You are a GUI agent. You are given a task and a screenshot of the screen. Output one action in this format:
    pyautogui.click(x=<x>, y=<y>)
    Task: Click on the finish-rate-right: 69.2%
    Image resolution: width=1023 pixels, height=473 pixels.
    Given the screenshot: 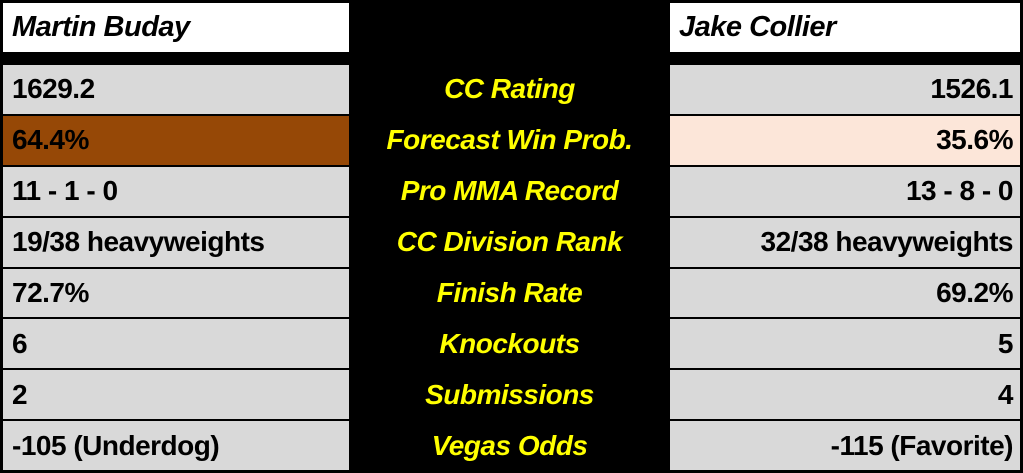 What is the action you would take?
    pyautogui.click(x=845, y=293)
    